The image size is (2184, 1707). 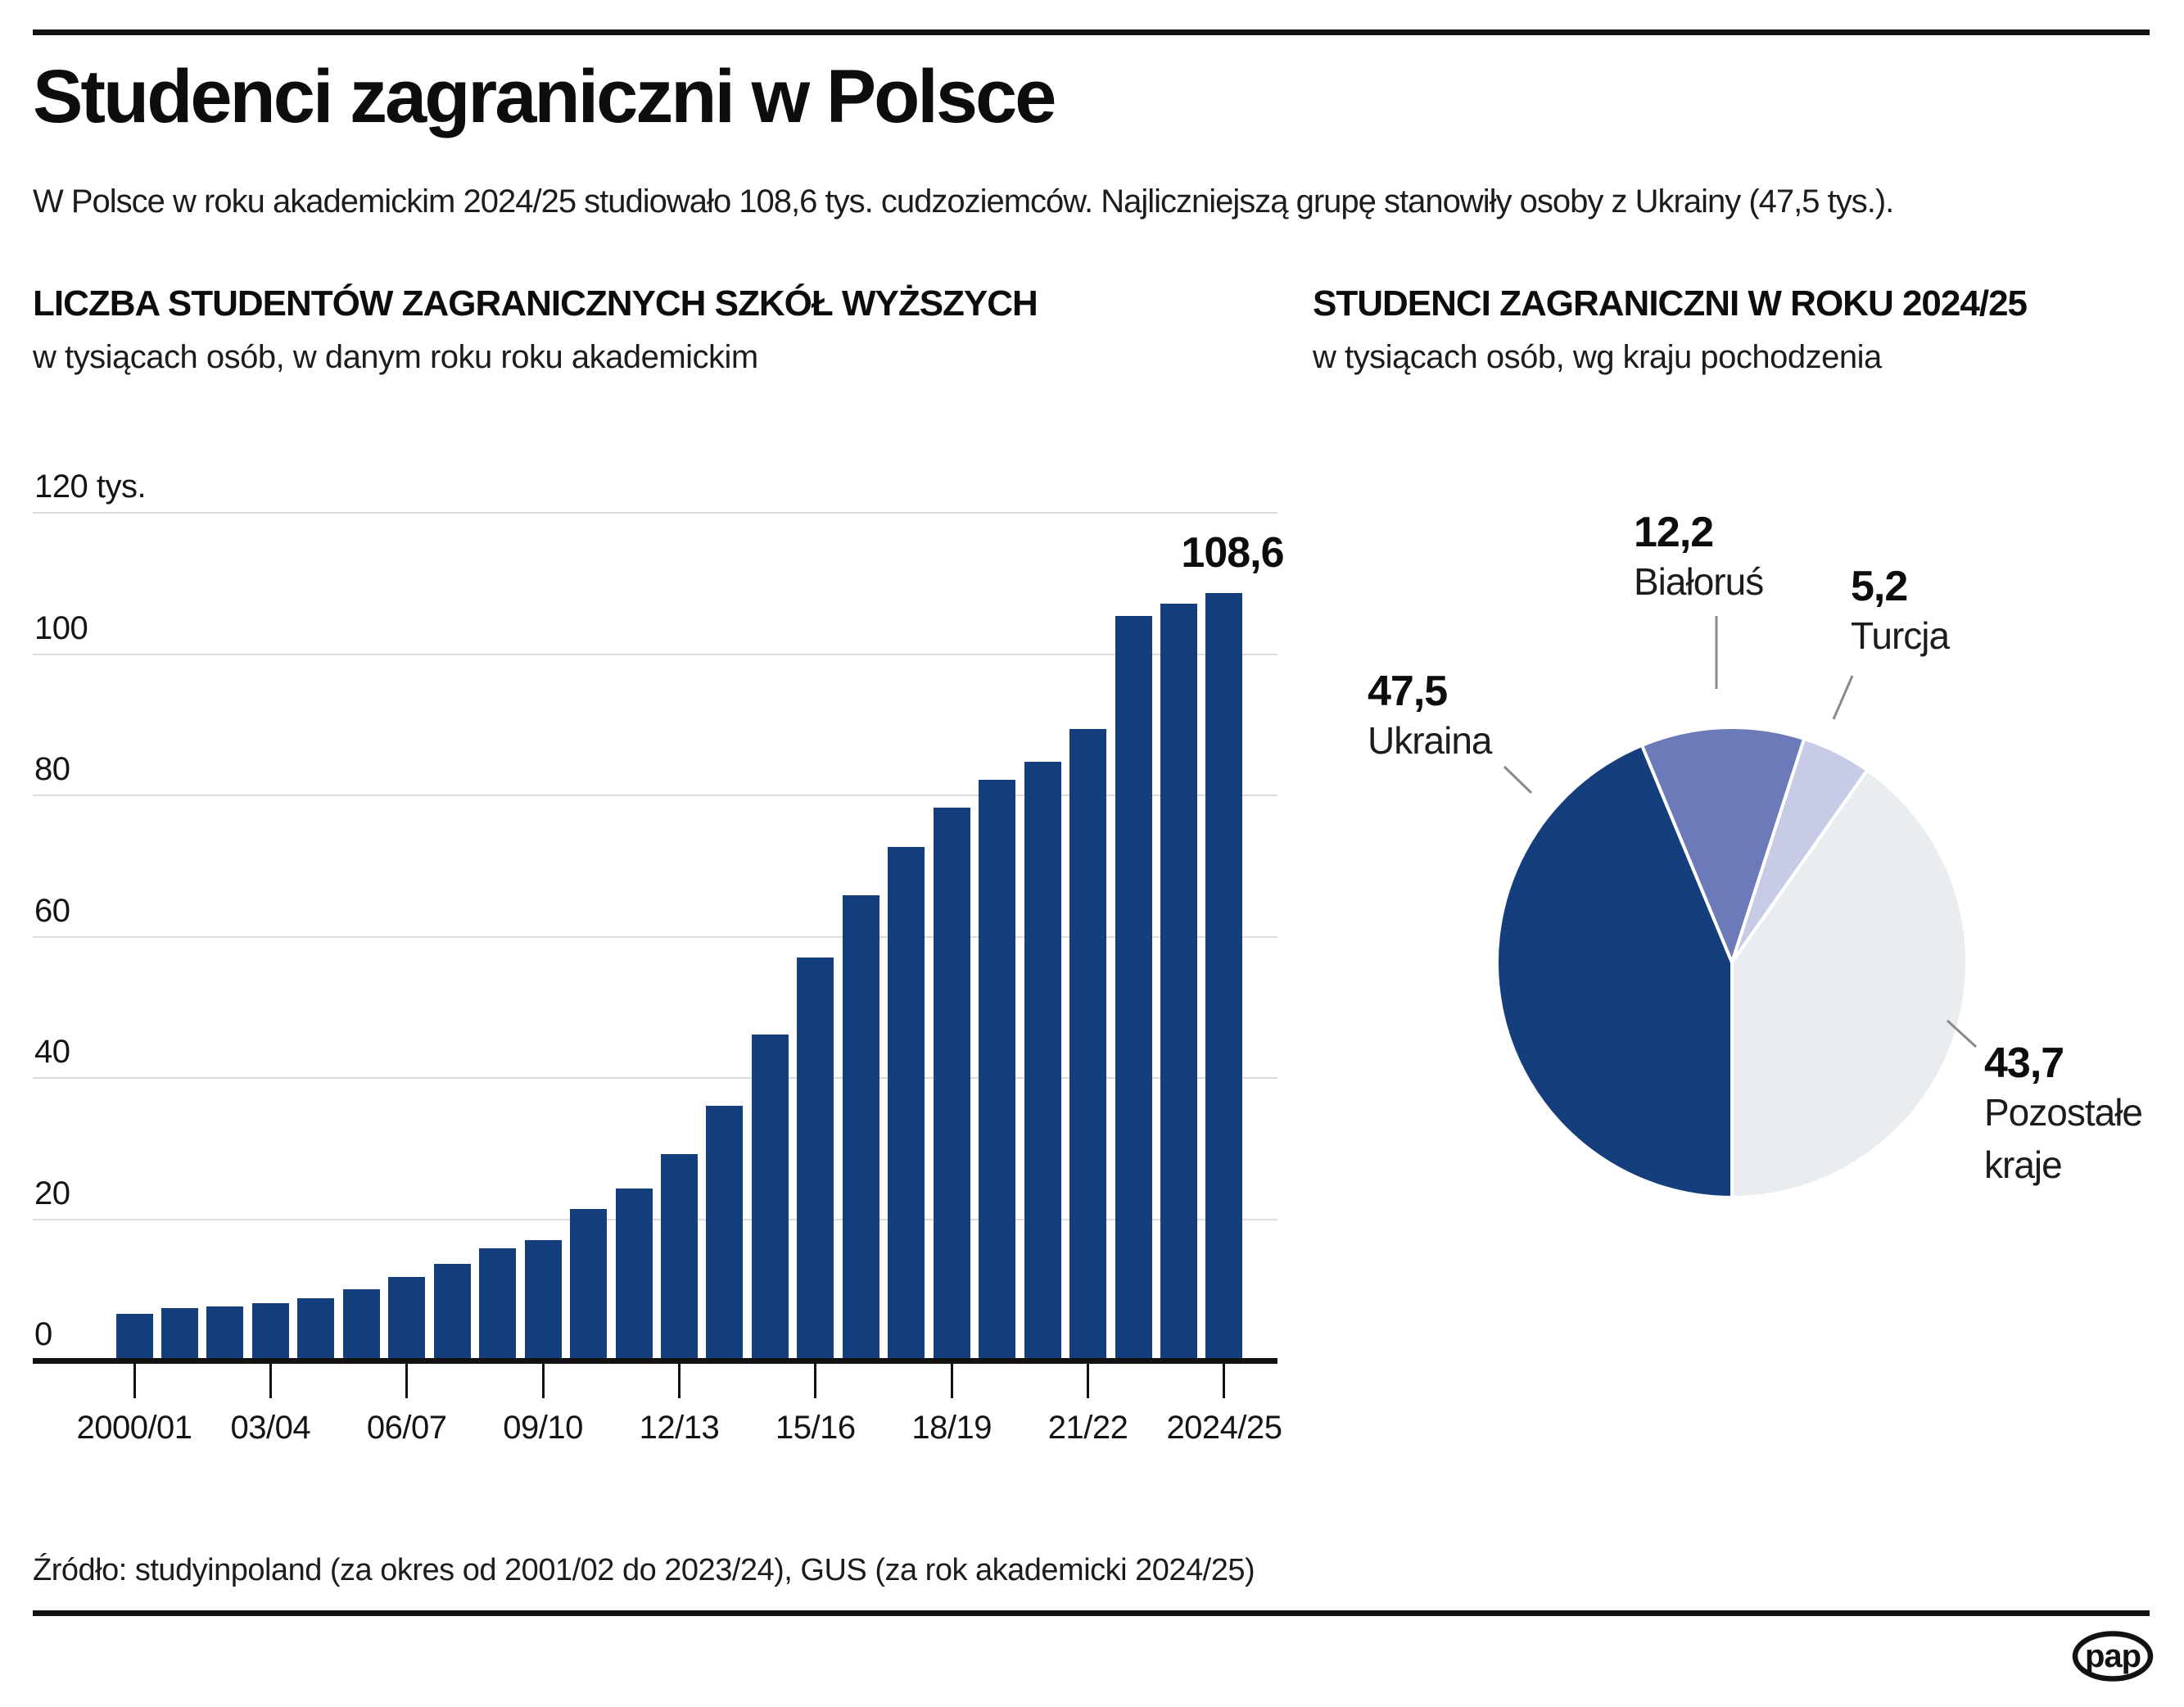 What do you see at coordinates (680, 1257) in the screenshot?
I see `bar-2012/13` at bounding box center [680, 1257].